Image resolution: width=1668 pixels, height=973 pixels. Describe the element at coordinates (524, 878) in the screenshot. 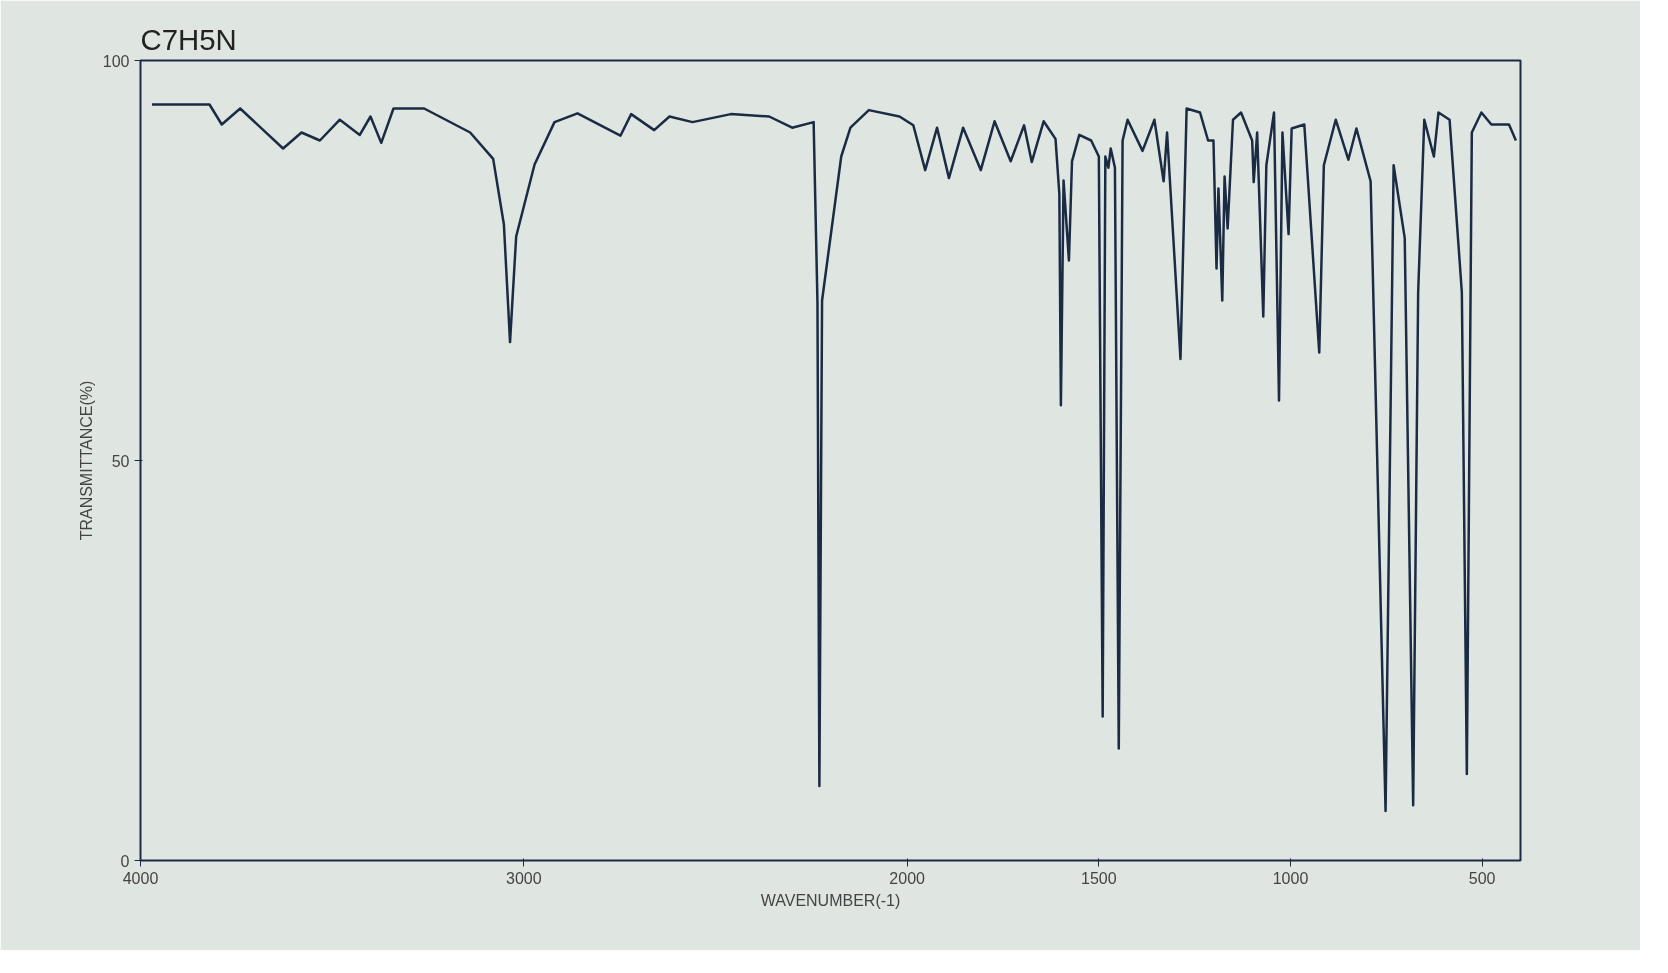

I see `x-tick-label: 3000` at that location.